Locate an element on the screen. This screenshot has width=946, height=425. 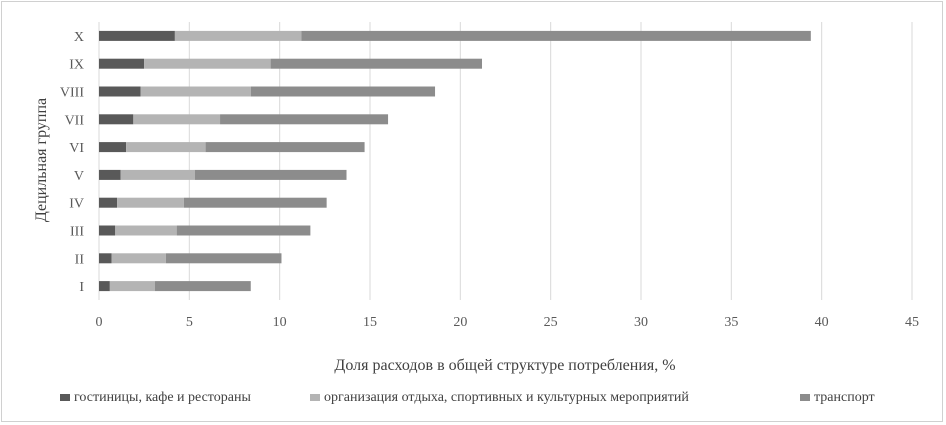
x-tick-label: 20 is located at coordinates (460, 322).